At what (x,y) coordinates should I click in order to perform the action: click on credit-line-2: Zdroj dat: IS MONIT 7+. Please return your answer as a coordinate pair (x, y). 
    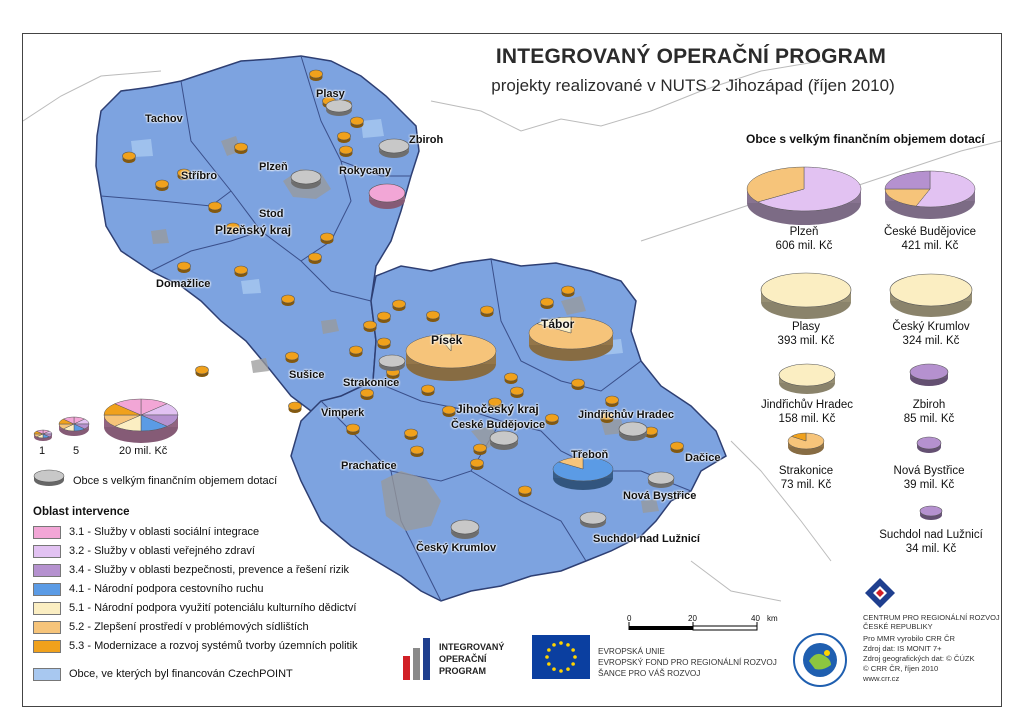
    Looking at the image, I should click on (902, 648).